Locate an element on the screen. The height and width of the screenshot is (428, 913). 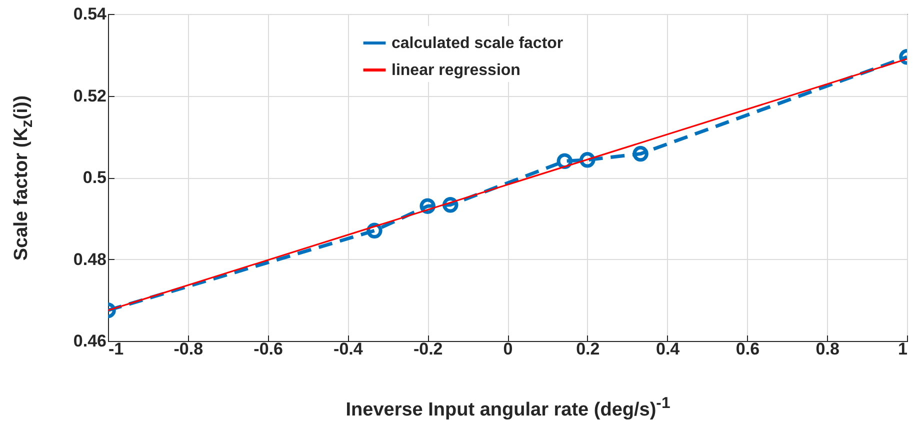
legend-label: linear regression is located at coordinates (456, 70).